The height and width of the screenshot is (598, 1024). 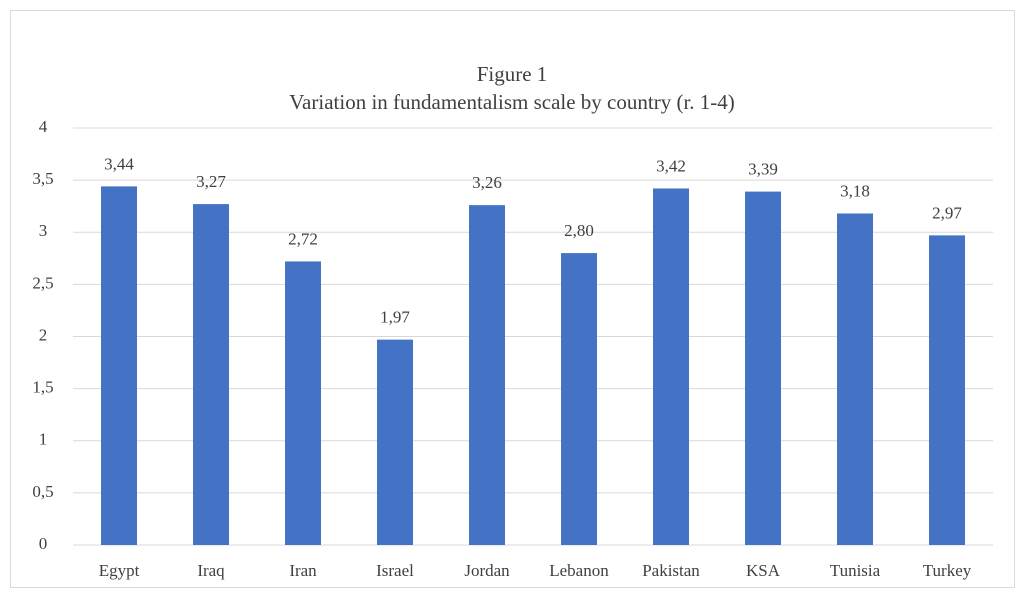 What do you see at coordinates (211, 570) in the screenshot?
I see `x-tick-label: Iraq` at bounding box center [211, 570].